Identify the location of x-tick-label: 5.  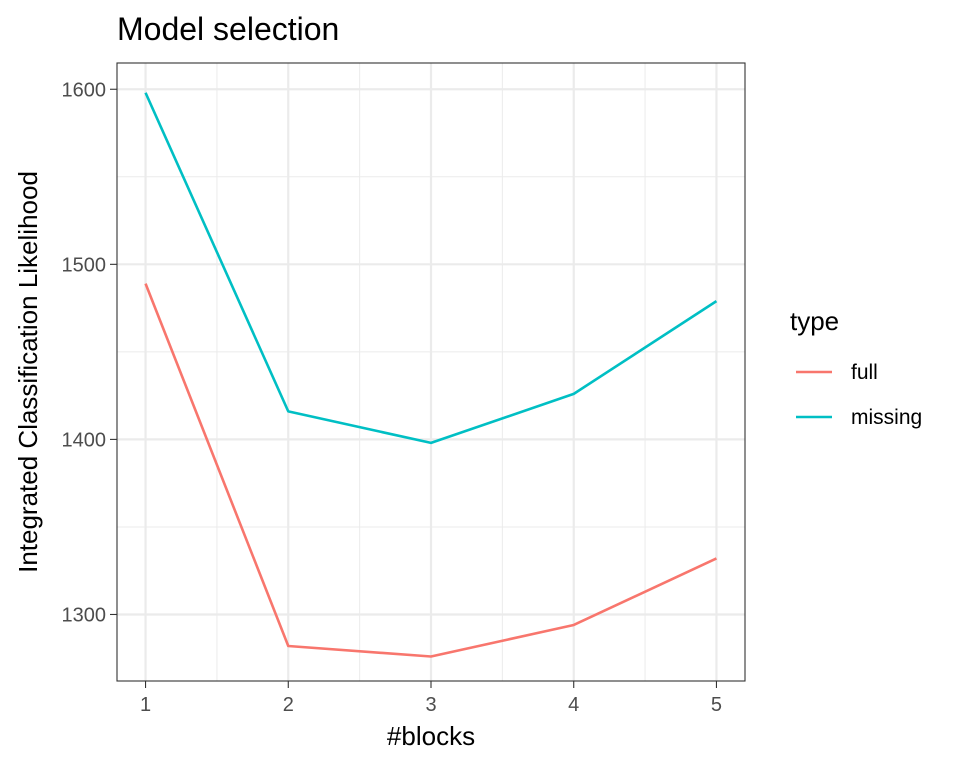
(716, 705).